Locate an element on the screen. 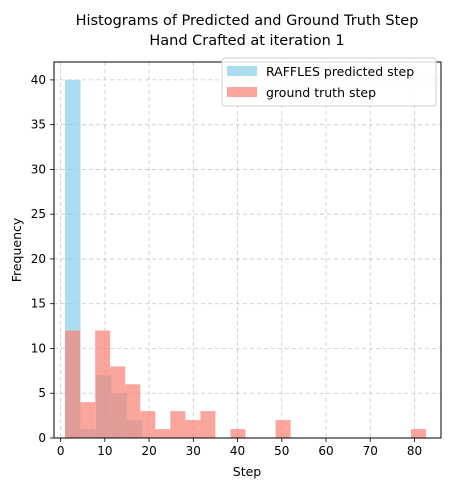 The image size is (456, 495). y-tick-label: 30 is located at coordinates (38, 169).